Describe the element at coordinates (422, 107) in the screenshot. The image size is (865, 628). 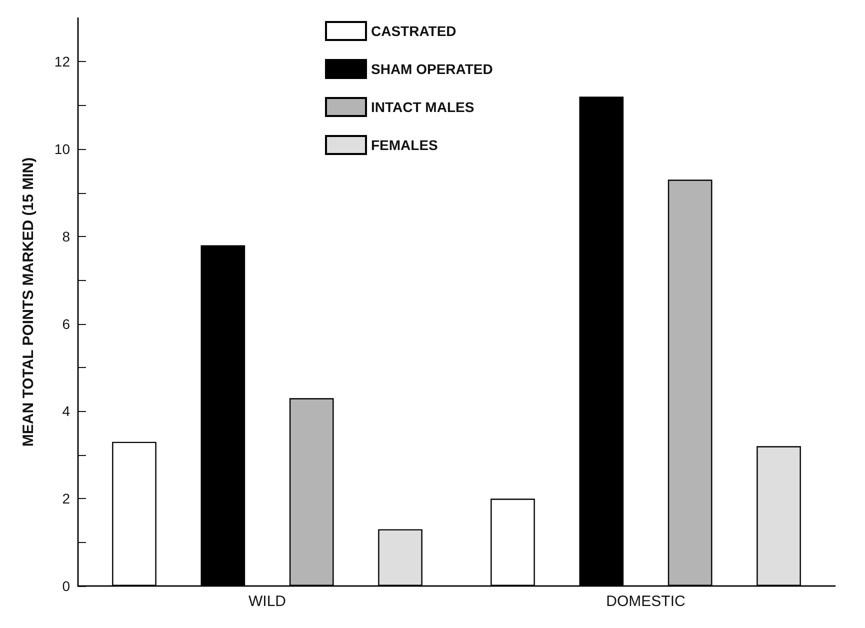
I see `legend-label: INTACT MALES` at that location.